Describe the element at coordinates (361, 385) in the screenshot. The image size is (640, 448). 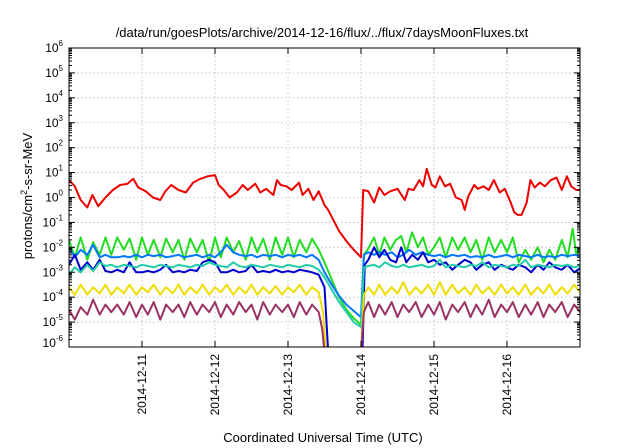
I see `x-tick-label: 2014-12-14` at that location.